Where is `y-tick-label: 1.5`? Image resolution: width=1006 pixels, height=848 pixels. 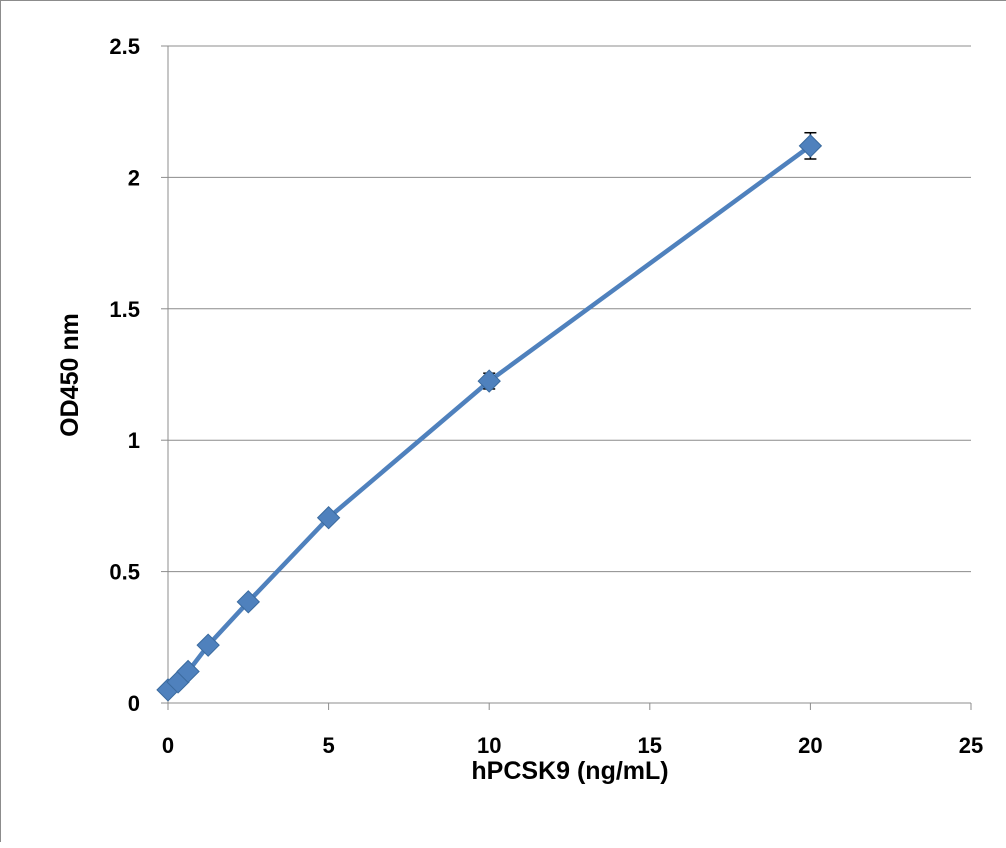
y-tick-label: 1.5 is located at coordinates (124, 309).